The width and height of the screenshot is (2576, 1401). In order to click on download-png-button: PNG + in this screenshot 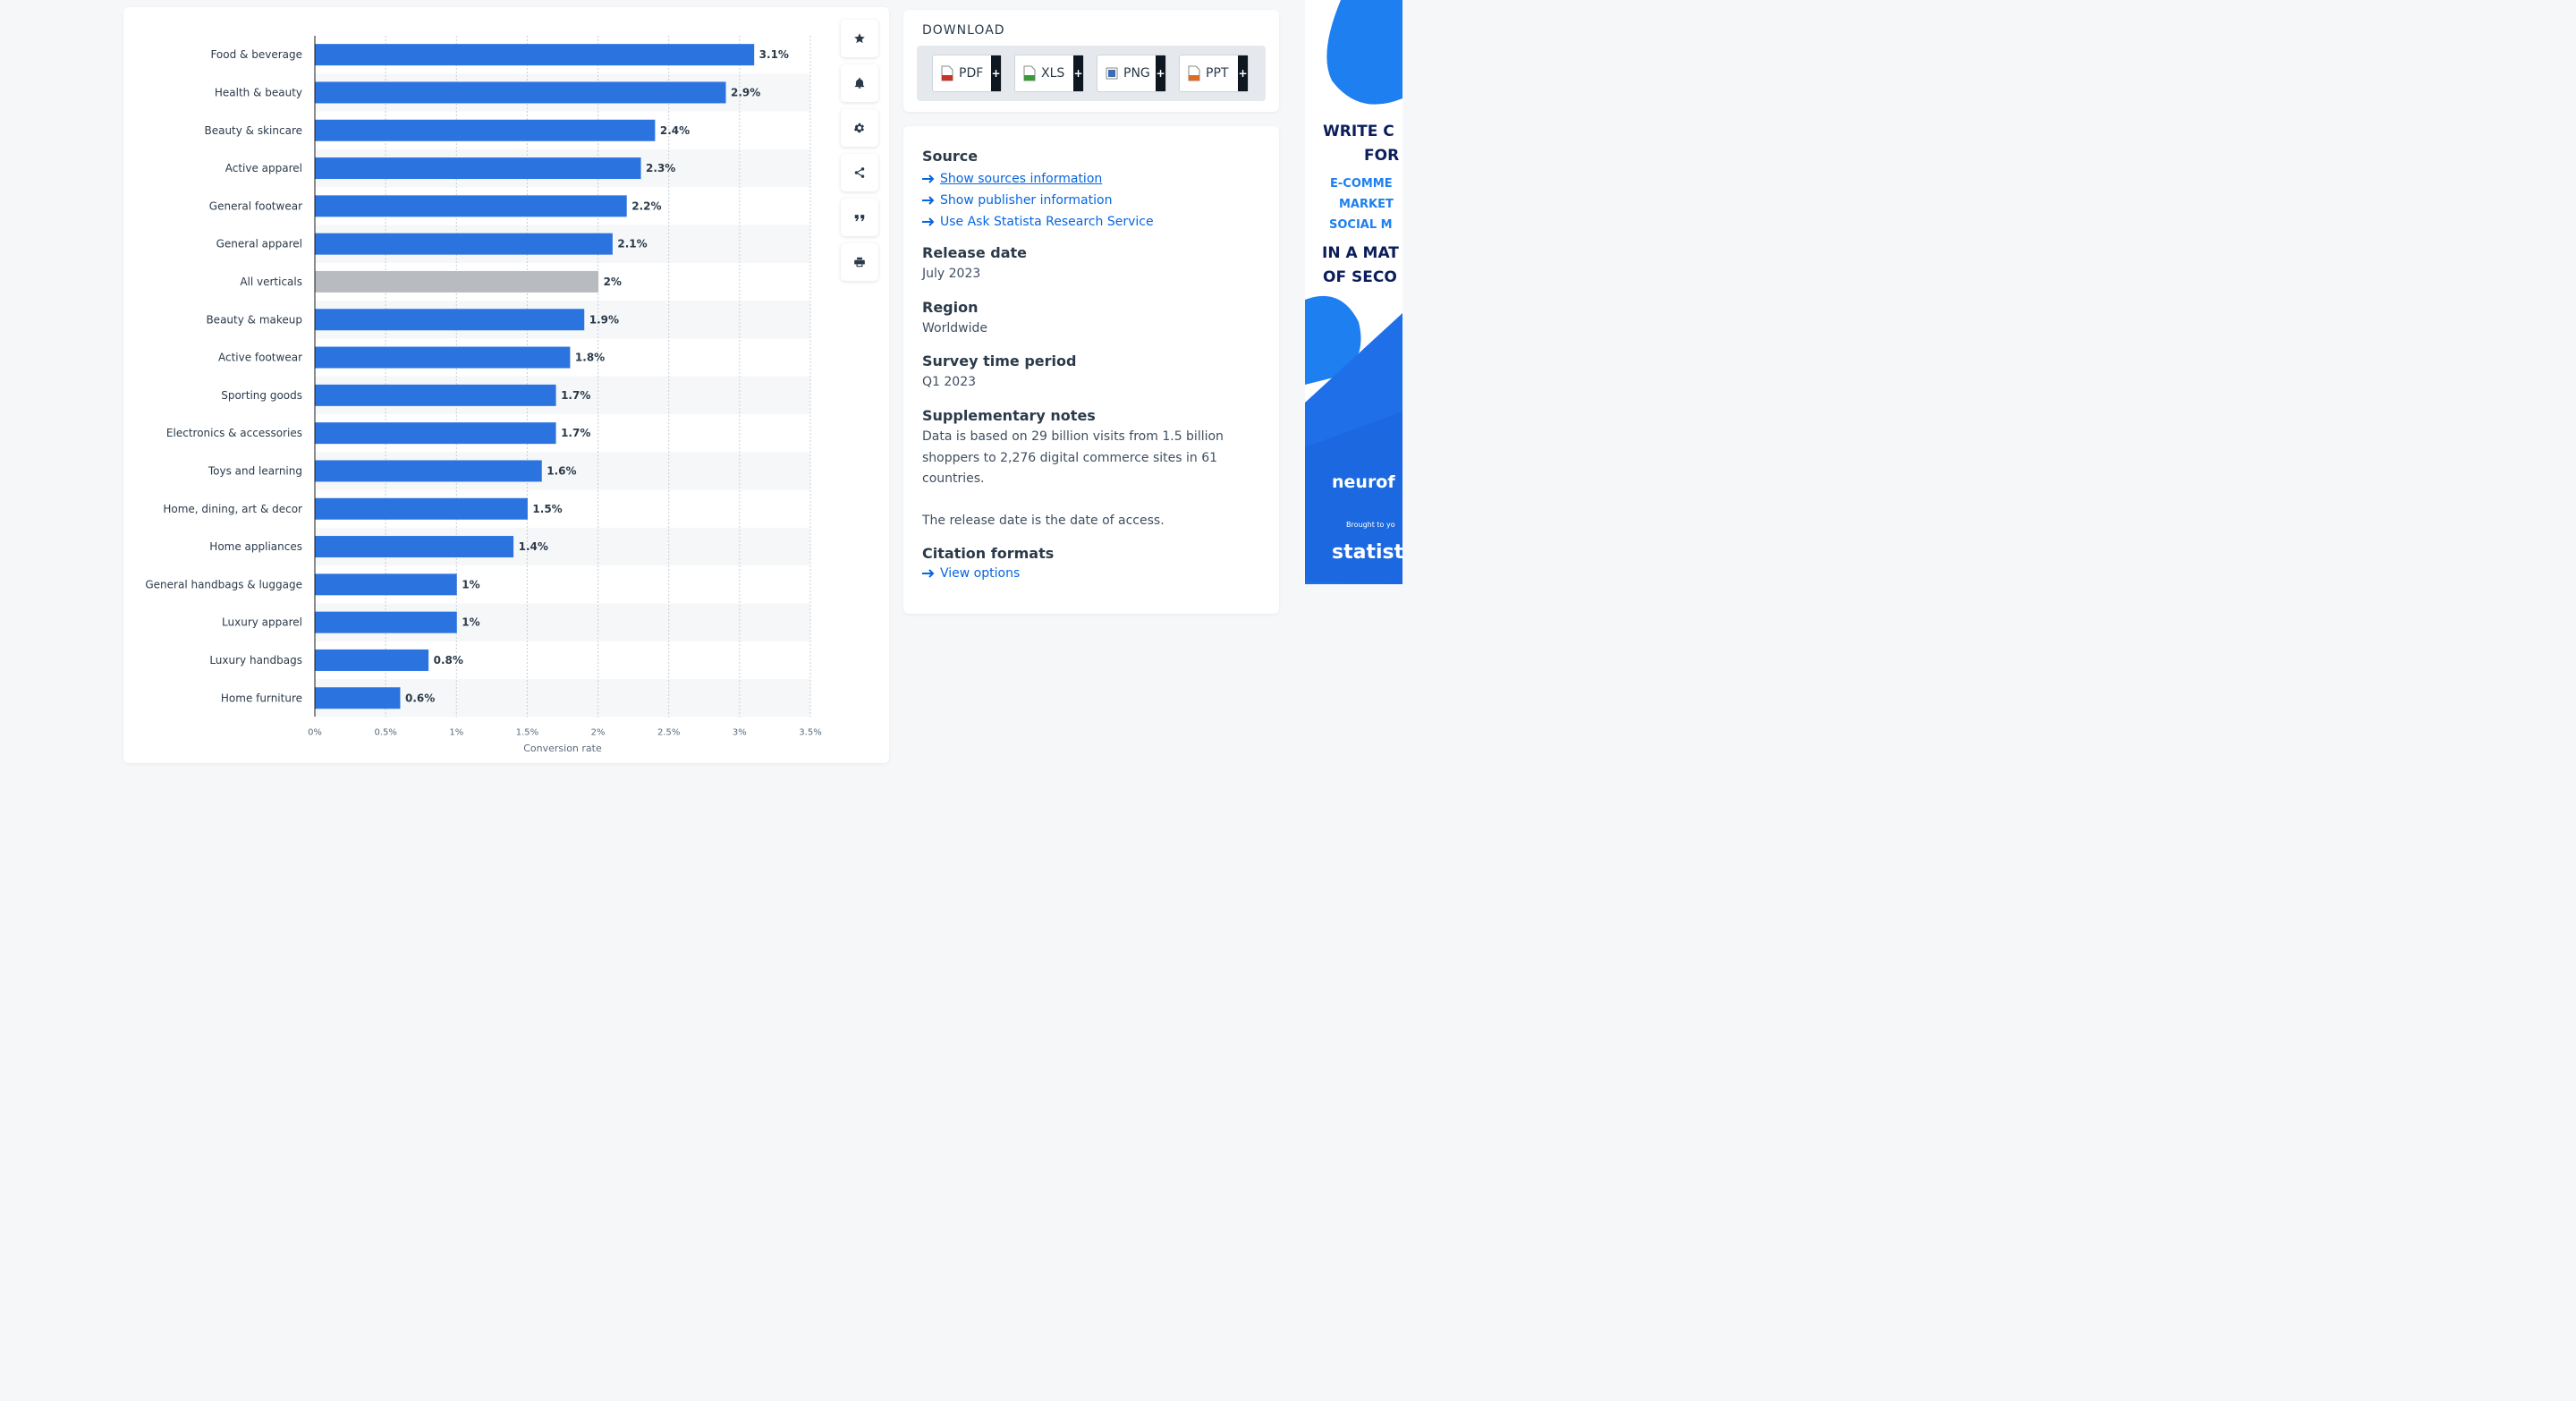, I will do `click(1131, 73)`.